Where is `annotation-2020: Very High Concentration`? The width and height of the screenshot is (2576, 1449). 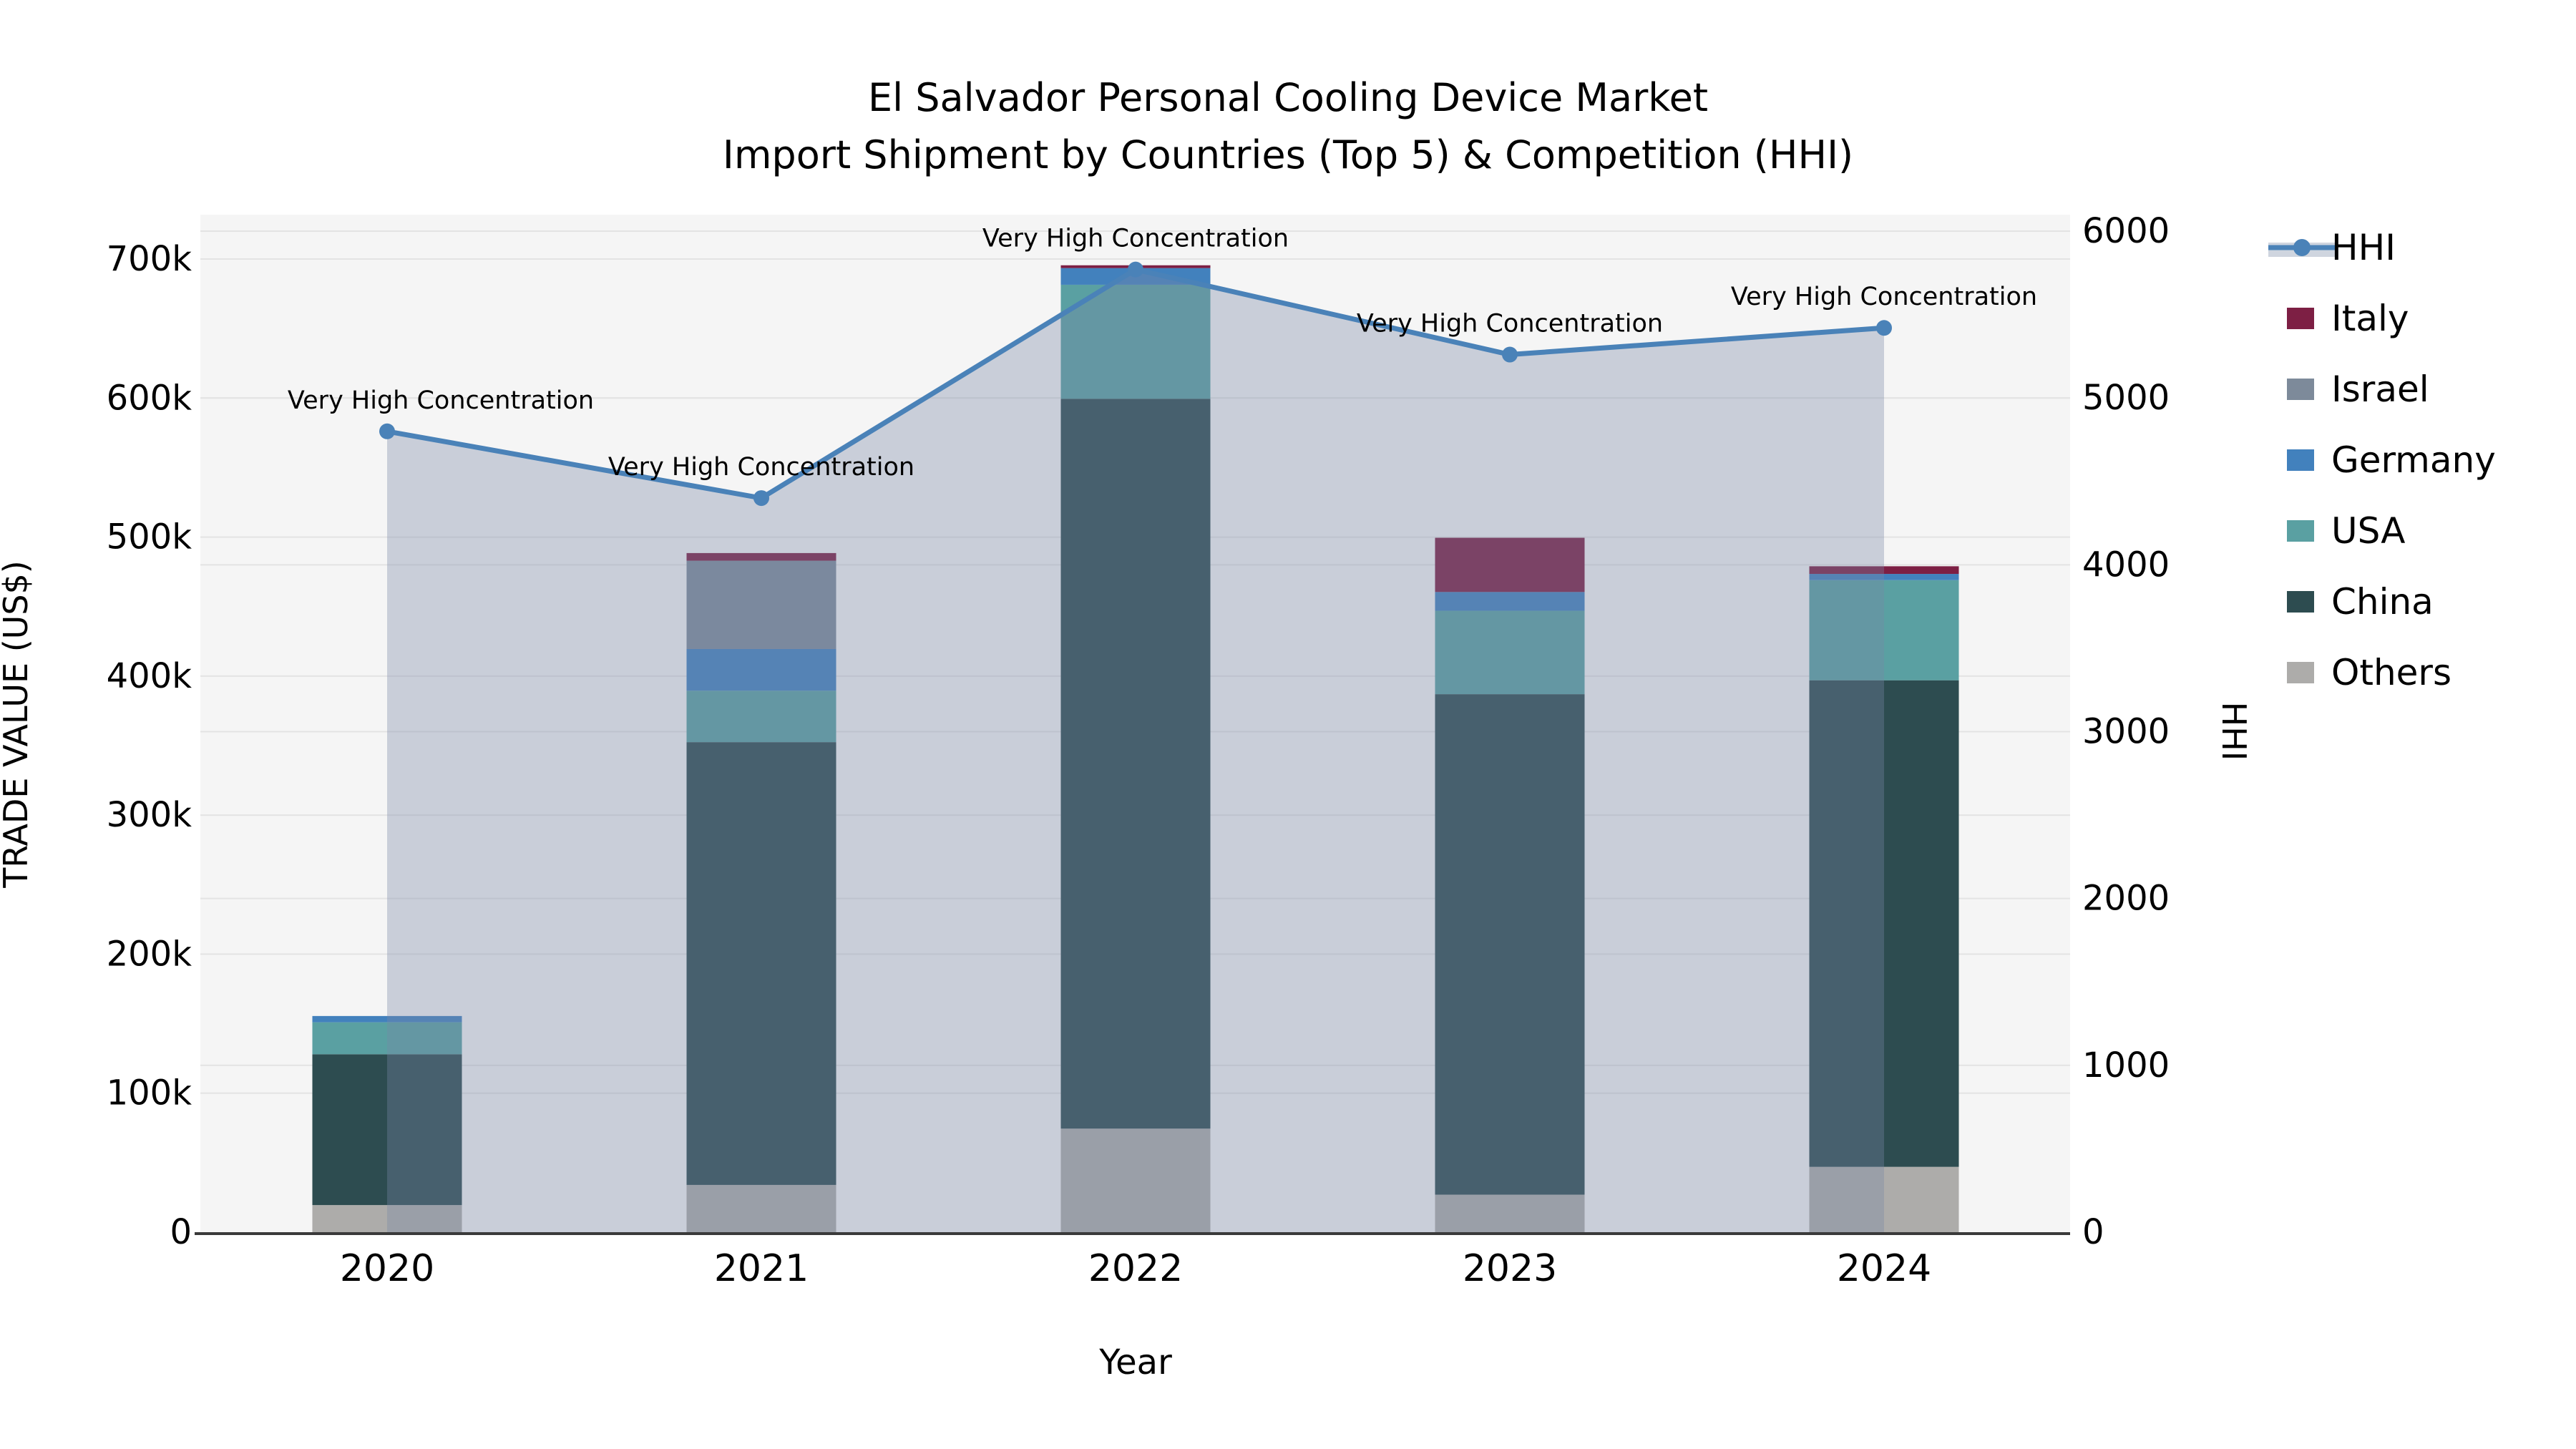 annotation-2020: Very High Concentration is located at coordinates (441, 400).